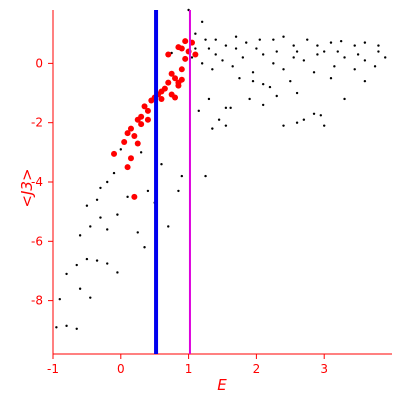 This screenshot has width=400, height=400. I want to click on x-tick-label: 1, so click(189, 369).